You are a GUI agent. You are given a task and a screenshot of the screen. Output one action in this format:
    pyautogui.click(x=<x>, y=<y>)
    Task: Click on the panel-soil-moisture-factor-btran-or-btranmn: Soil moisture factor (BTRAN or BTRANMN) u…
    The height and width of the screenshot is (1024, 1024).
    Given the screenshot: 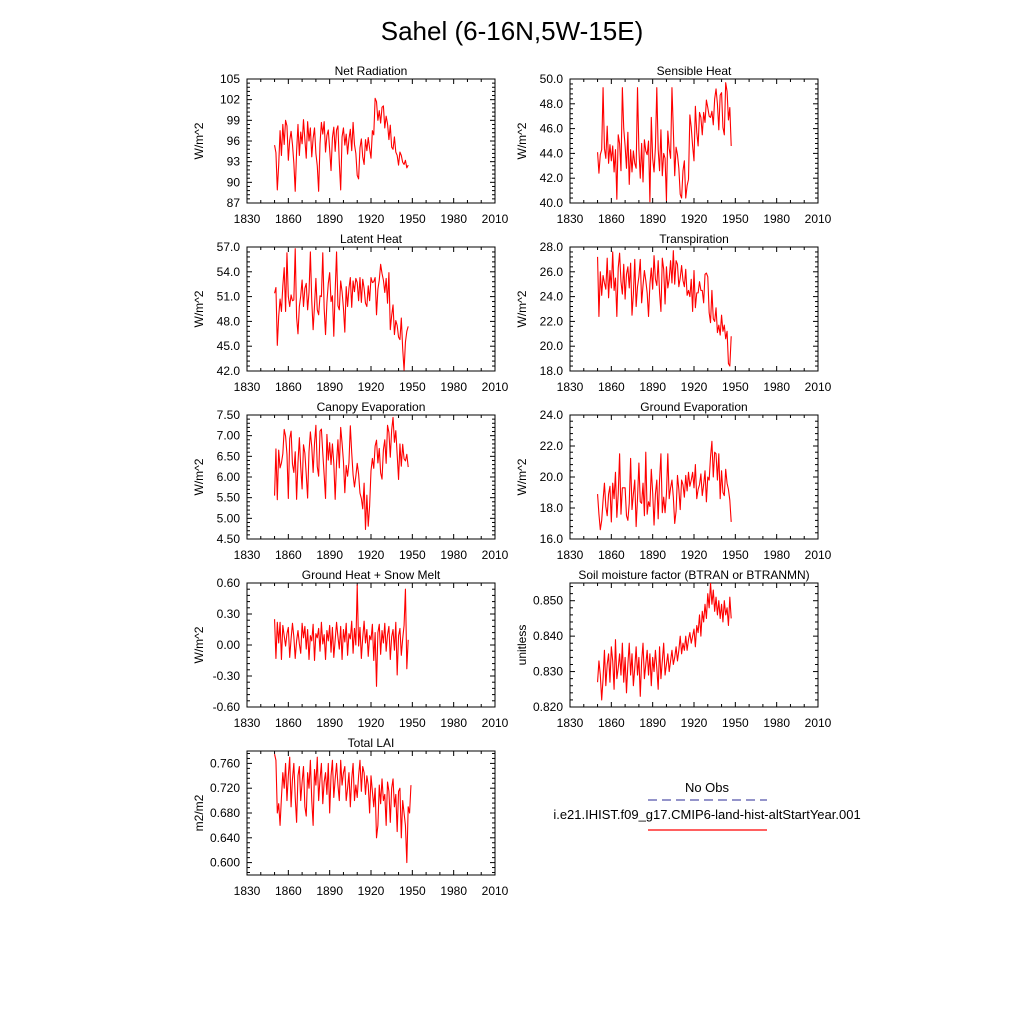 What is the action you would take?
    pyautogui.click(x=673, y=649)
    